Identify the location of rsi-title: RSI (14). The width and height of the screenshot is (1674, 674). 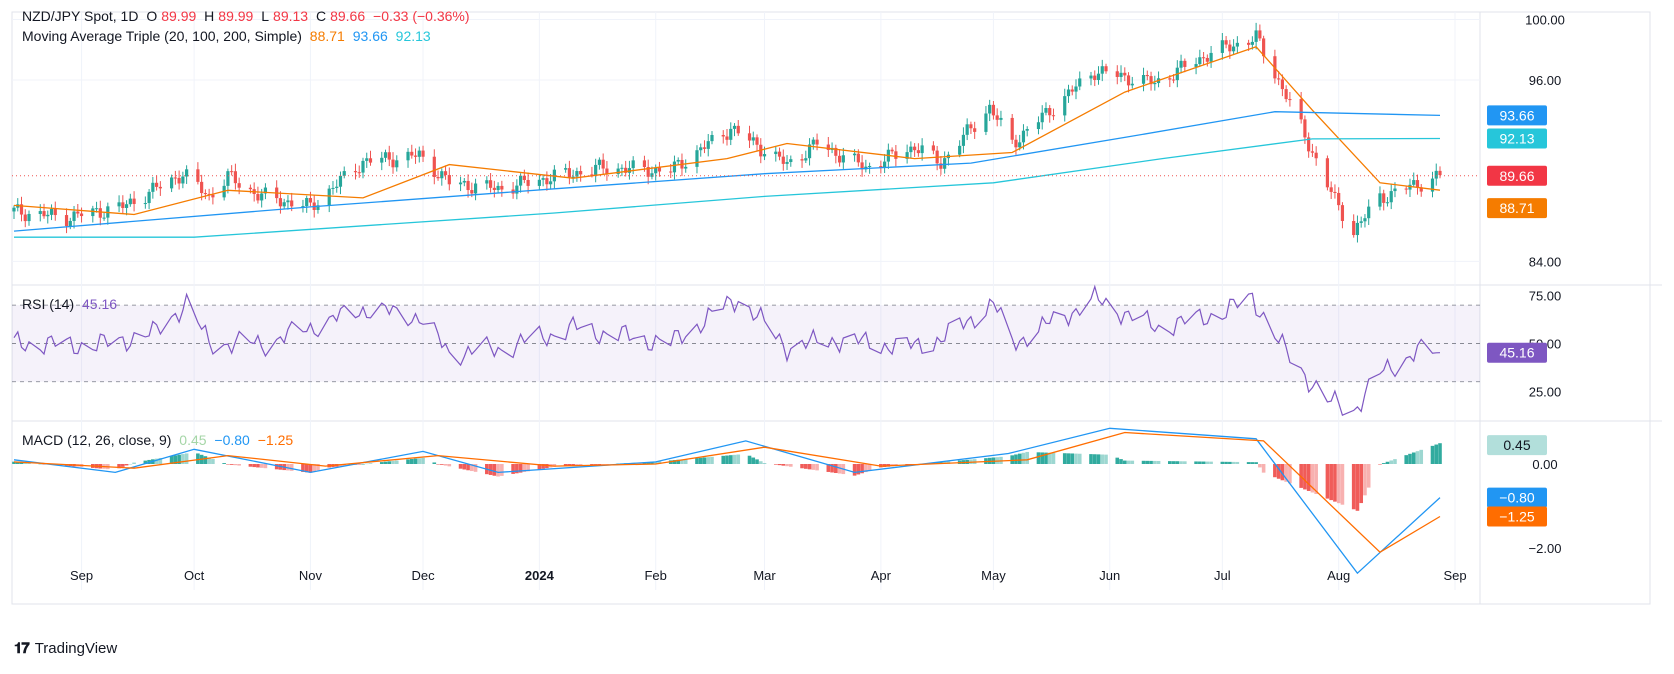
(48, 304).